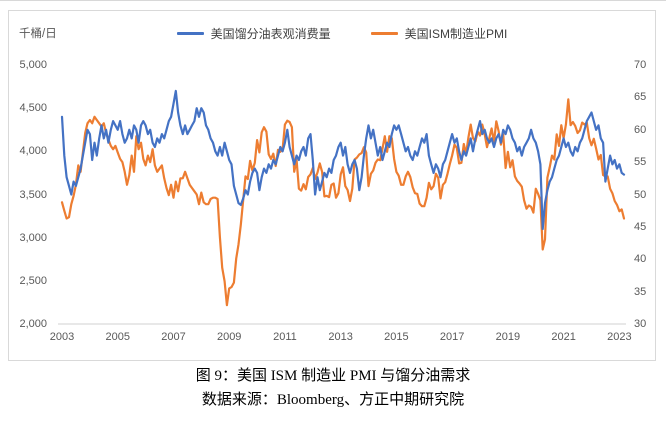 This screenshot has width=666, height=421. What do you see at coordinates (333, 376) in the screenshot?
I see `figure-caption-title: 图 9：美国 ISM 制造业 PMI 与馏分油需求` at bounding box center [333, 376].